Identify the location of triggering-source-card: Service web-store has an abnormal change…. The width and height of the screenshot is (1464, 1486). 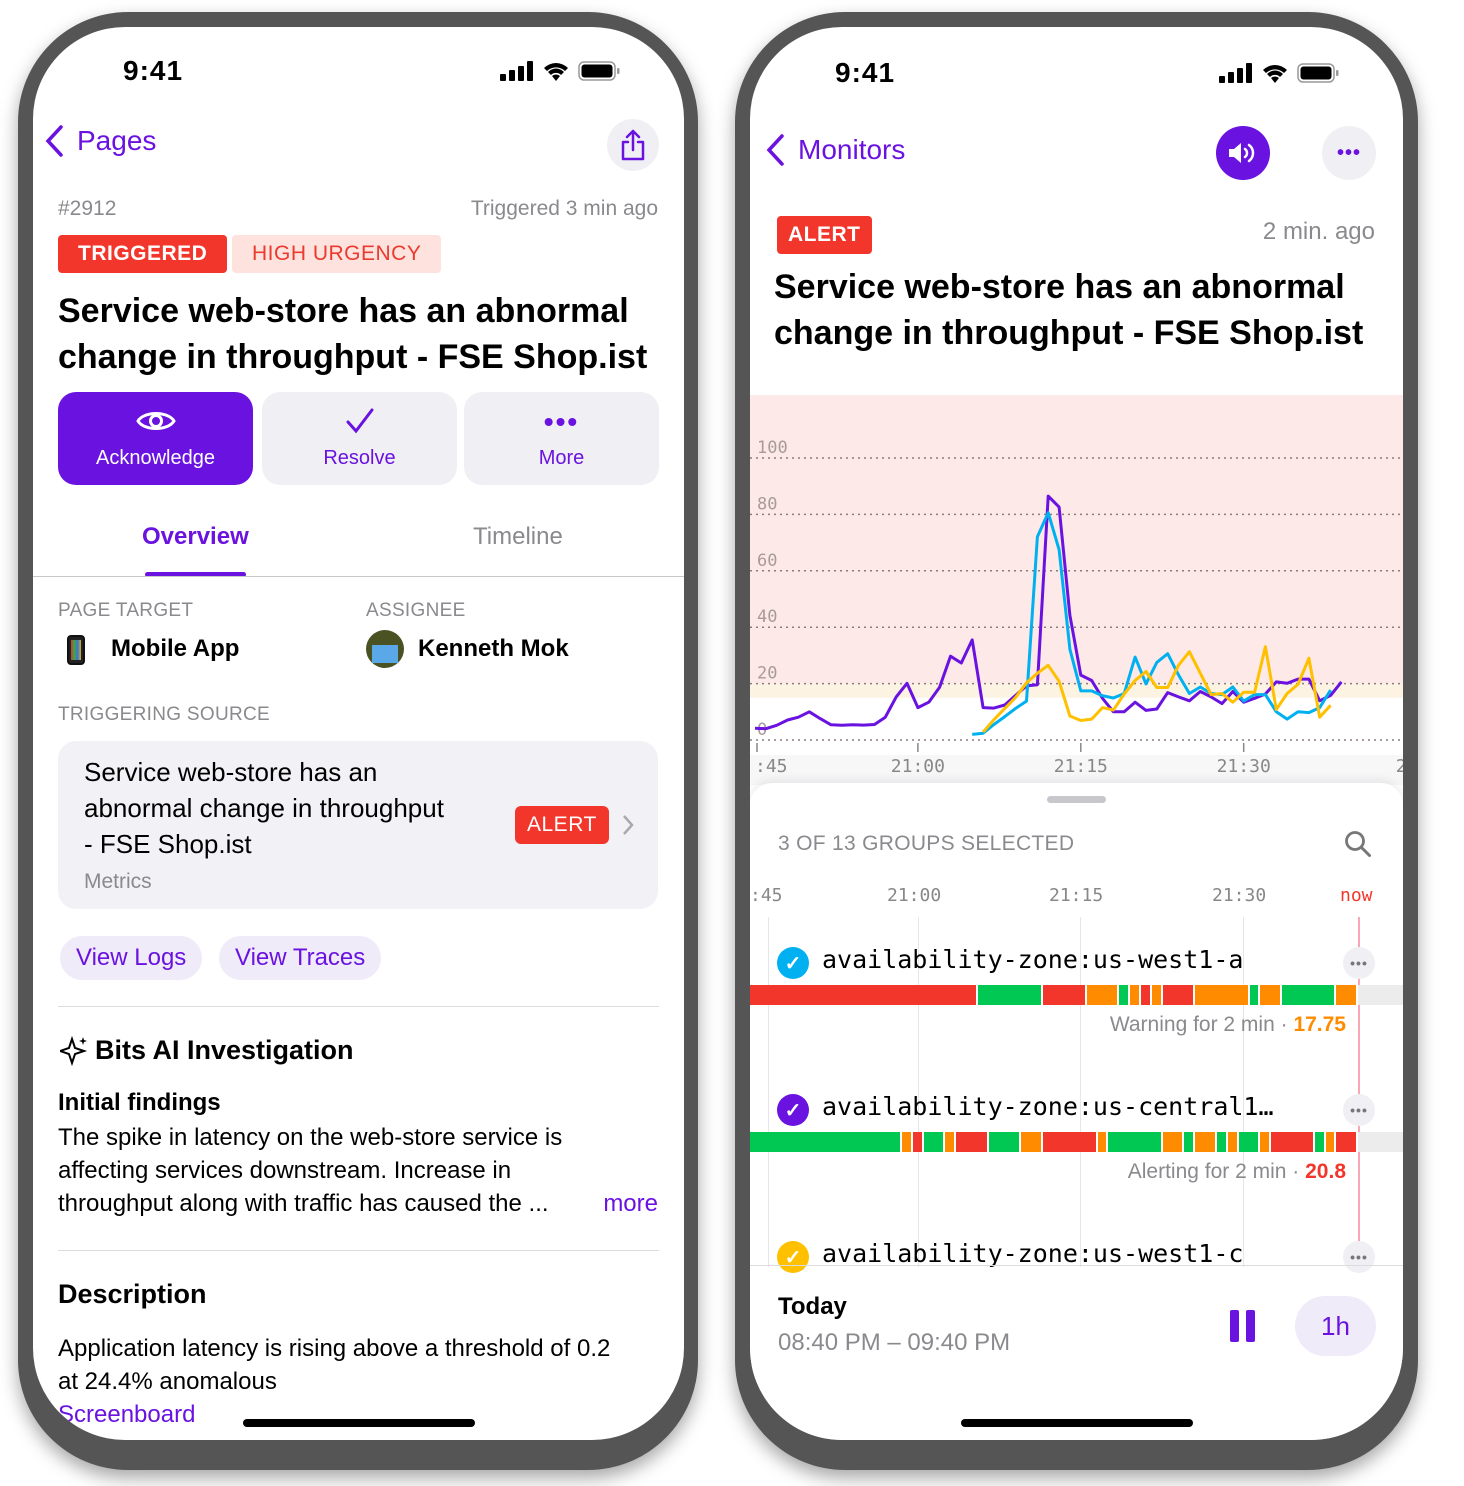
(358, 825).